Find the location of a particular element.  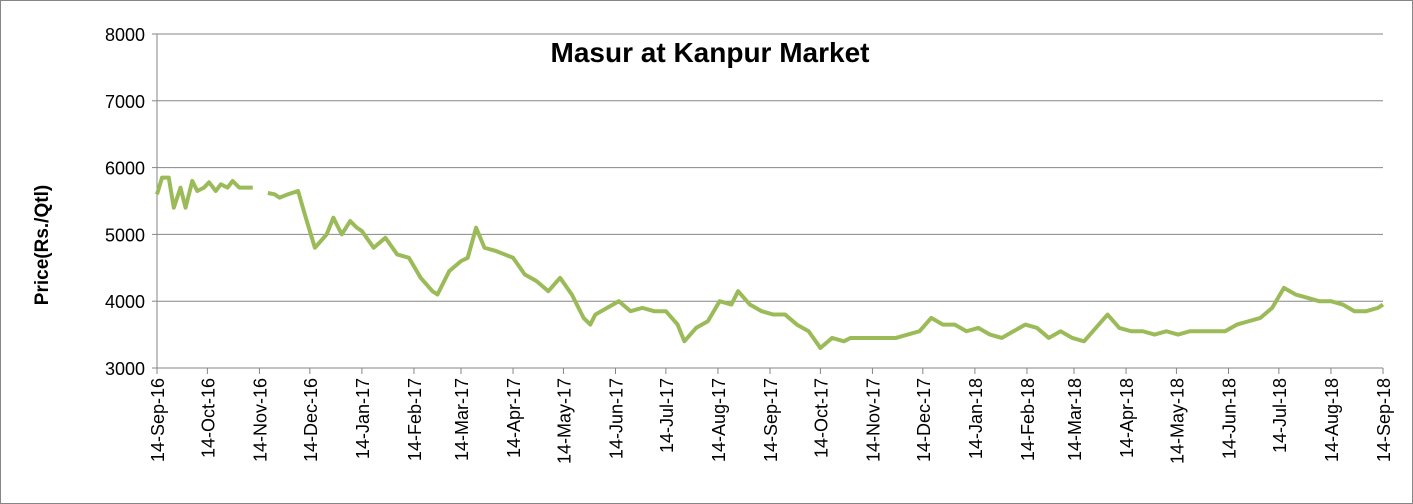

x-tick-label: 14-Jun-18 is located at coordinates (1229, 418).